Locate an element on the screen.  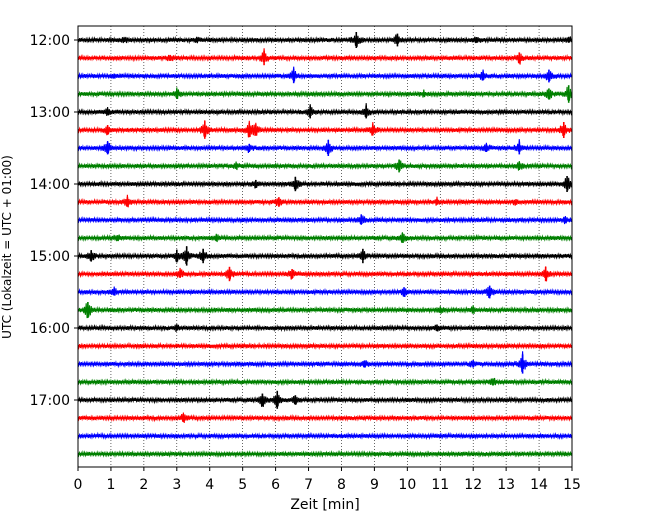
y-axis-label: UTC (Lokalzeit = UTC + 01:00) is located at coordinates (7, 247).